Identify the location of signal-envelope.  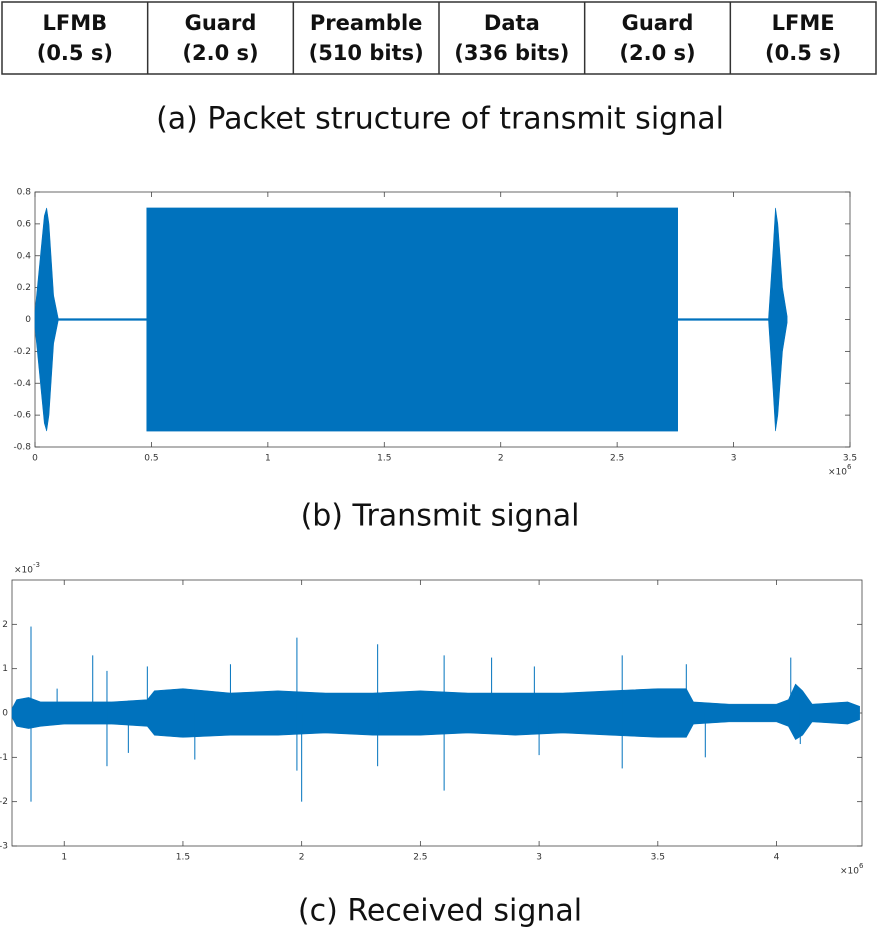
(435, 712).